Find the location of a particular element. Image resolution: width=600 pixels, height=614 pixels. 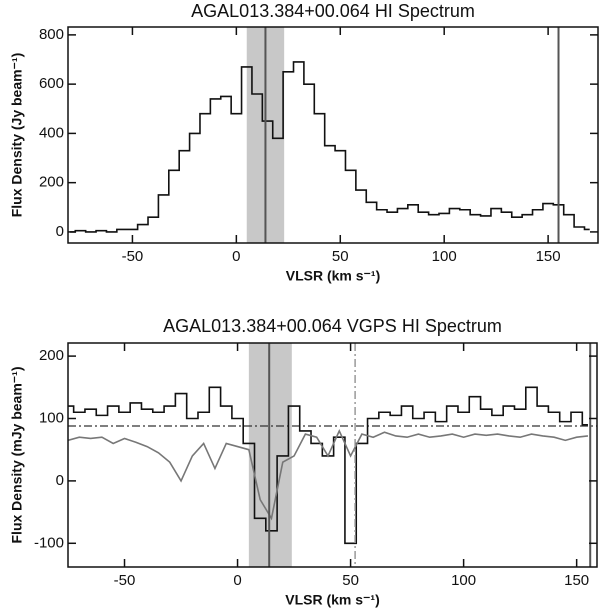

y-tick-label: 600 is located at coordinates (51, 83).